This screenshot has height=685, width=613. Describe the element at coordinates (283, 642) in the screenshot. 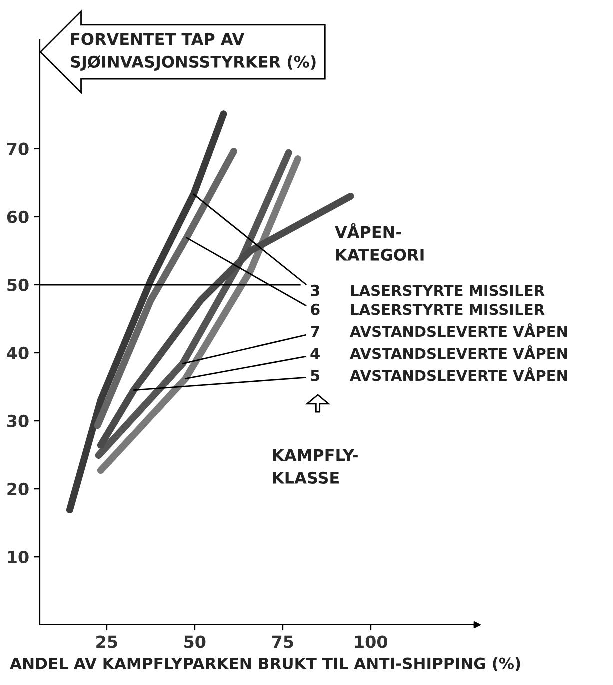

I see `x-tick-label: 75` at that location.